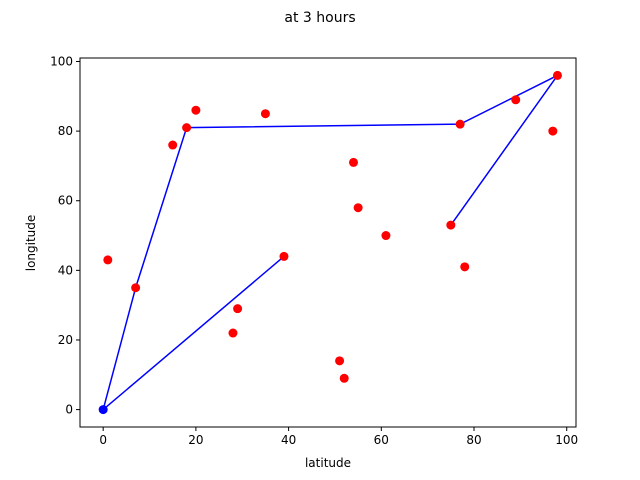  Describe the element at coordinates (65, 131) in the screenshot. I see `y-tick-label: 80` at that location.